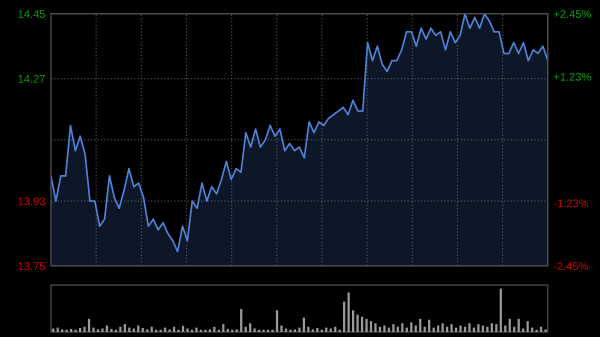  What do you see at coordinates (572, 14) in the screenshot?
I see `y2-tick-label: +2.45%` at bounding box center [572, 14].